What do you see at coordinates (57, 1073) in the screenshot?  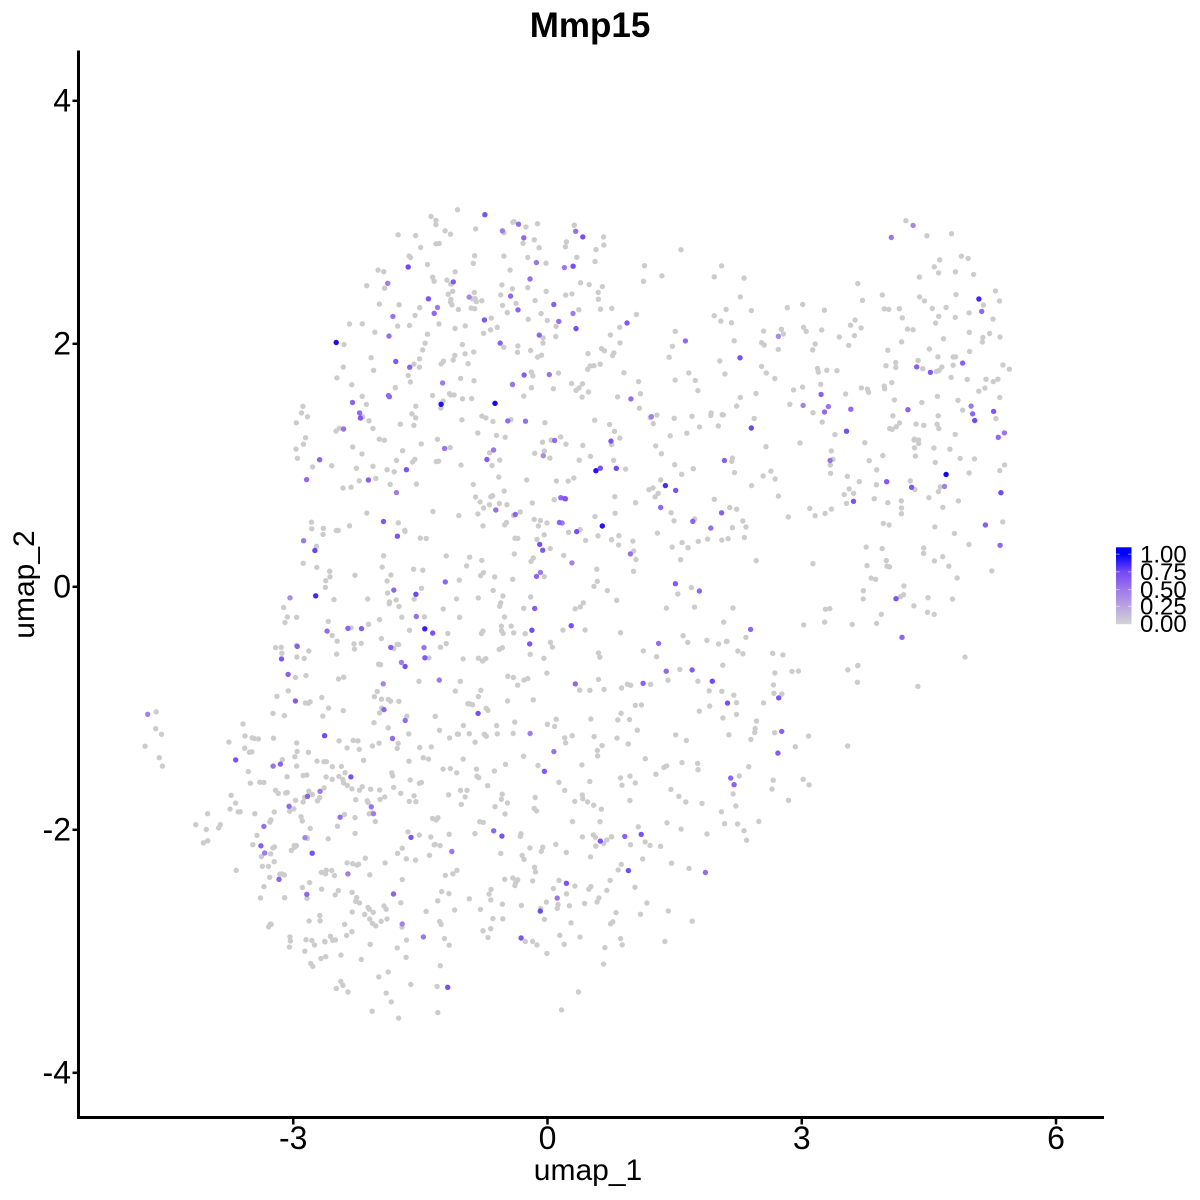 I see `svg-text: -4` at bounding box center [57, 1073].